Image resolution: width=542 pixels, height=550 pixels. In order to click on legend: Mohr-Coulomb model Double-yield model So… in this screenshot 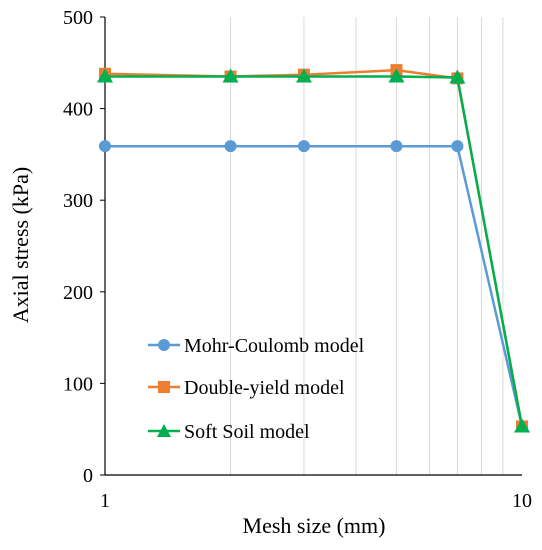, I will do `click(256, 389)`.